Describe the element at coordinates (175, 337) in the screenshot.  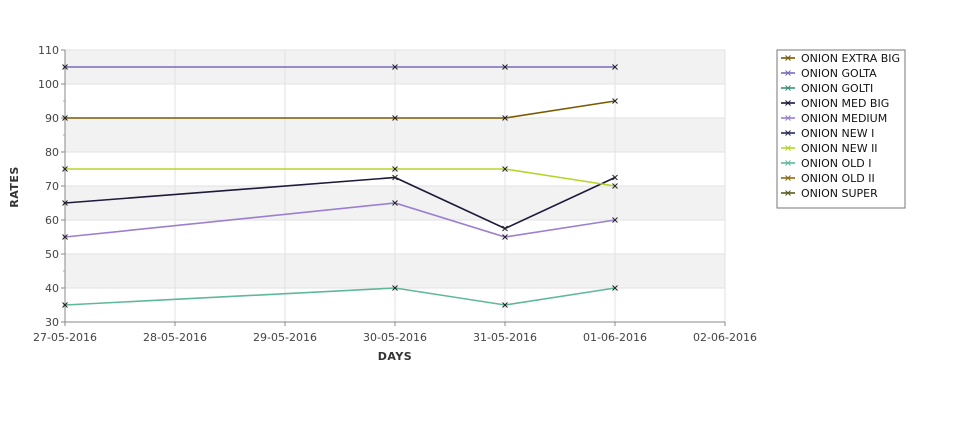
I see `x-tick-label: 28-05-2016` at that location.